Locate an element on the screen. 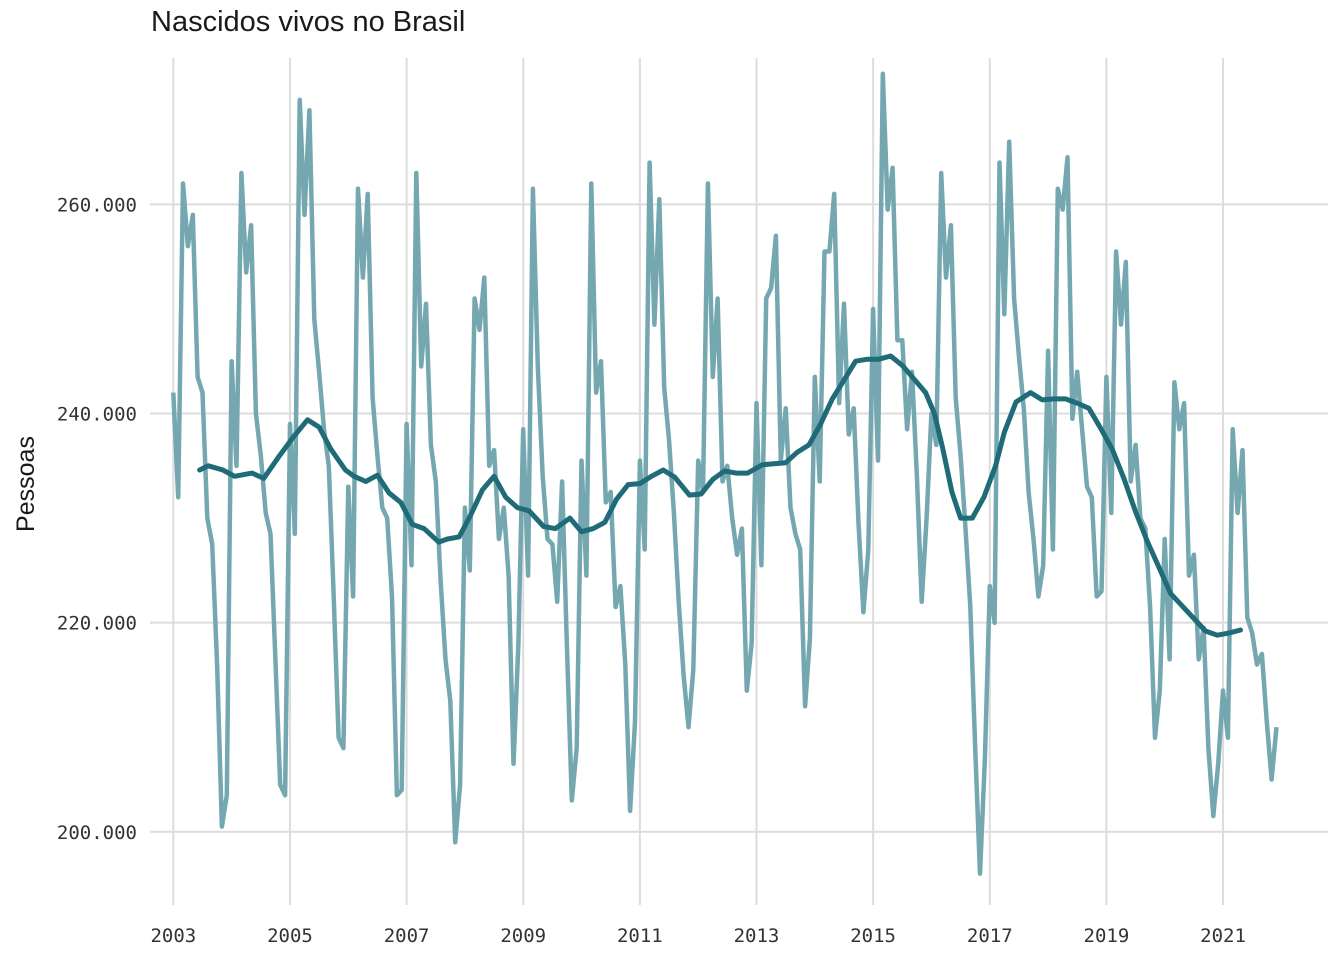 Image resolution: width=1344 pixels, height=960 pixels. x-tick-labels: 2003 2005 2007 2009 2011 2013 2015 2017 2019 2021 is located at coordinates (697, 936).